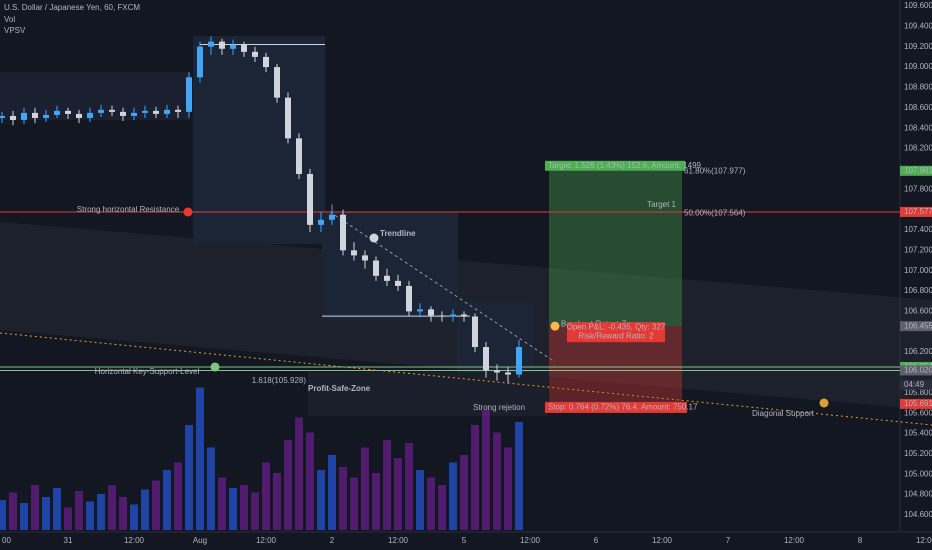 This screenshot has height=550, width=932. I want to click on fib-label: 61.80%(107.977), so click(715, 170).